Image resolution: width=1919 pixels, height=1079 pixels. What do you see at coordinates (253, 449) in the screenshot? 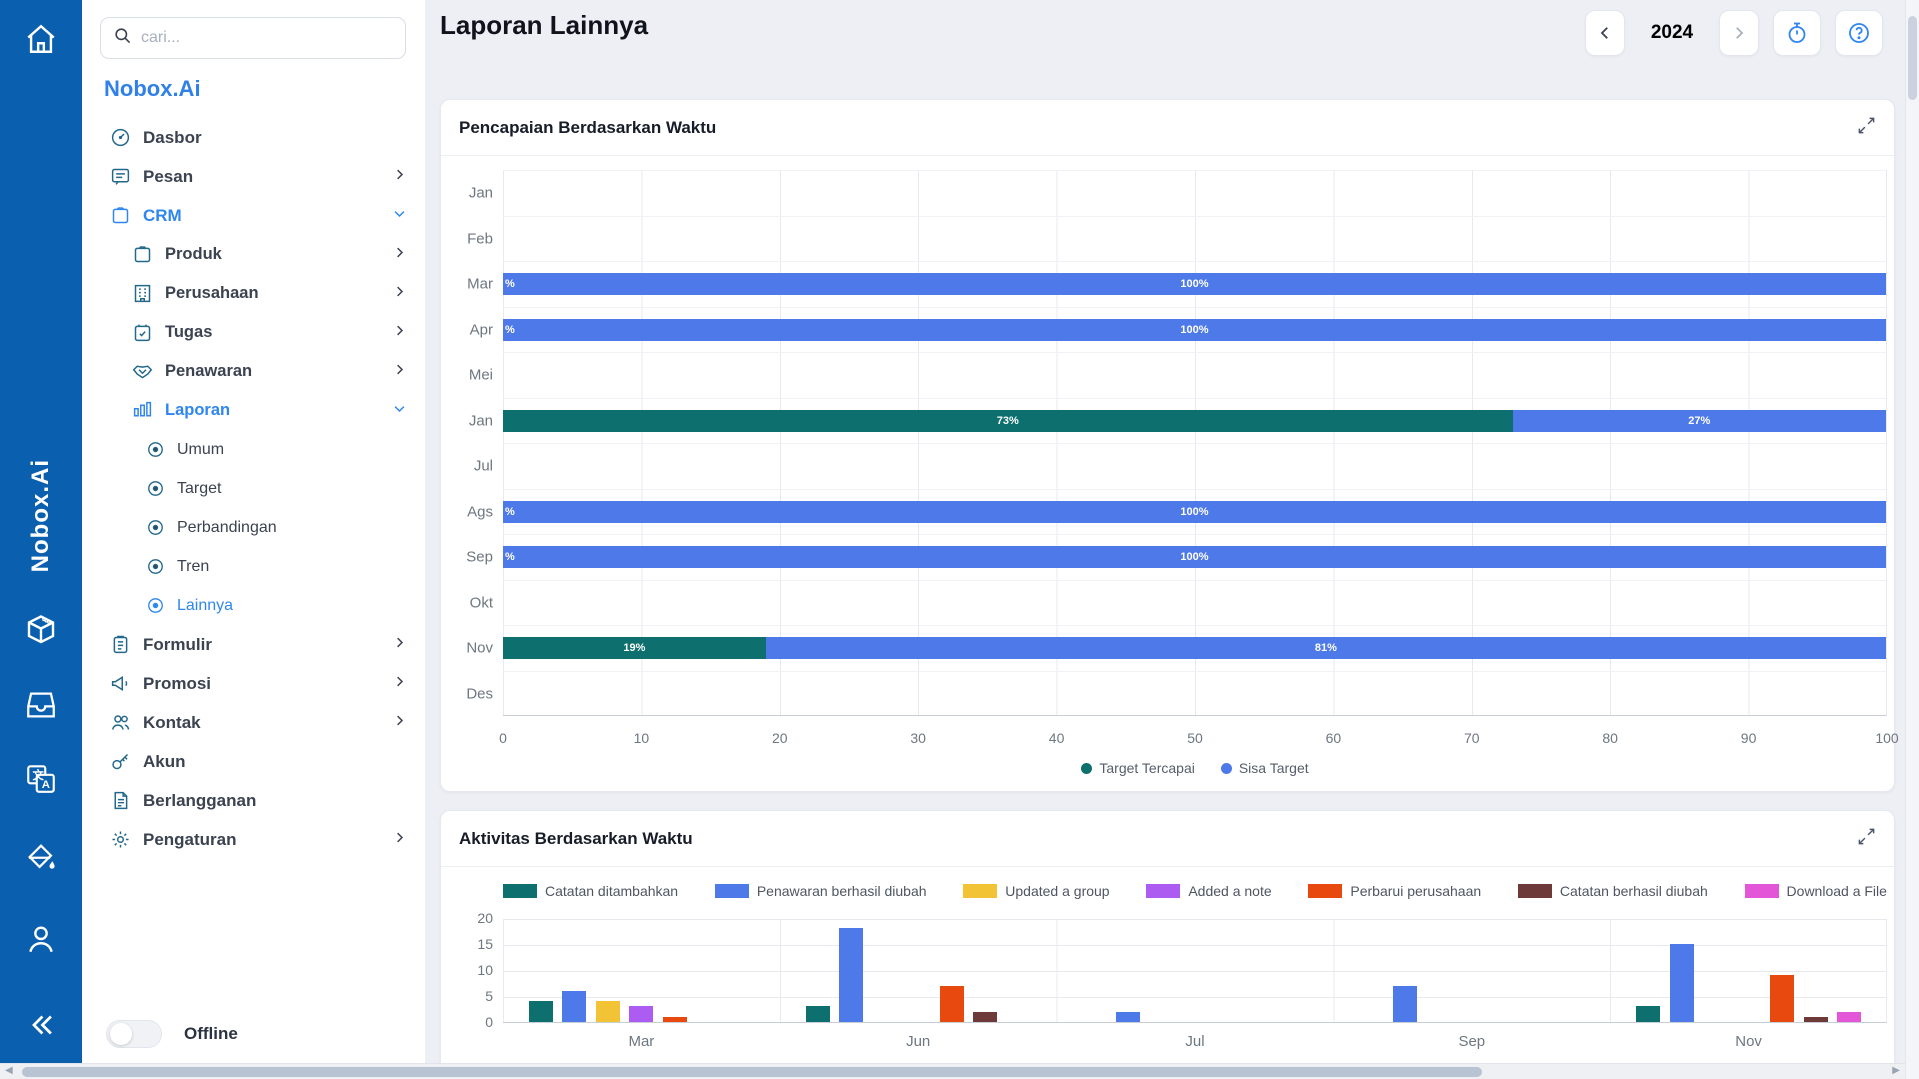
I see `sidebar-item-umum: Umum` at bounding box center [253, 449].